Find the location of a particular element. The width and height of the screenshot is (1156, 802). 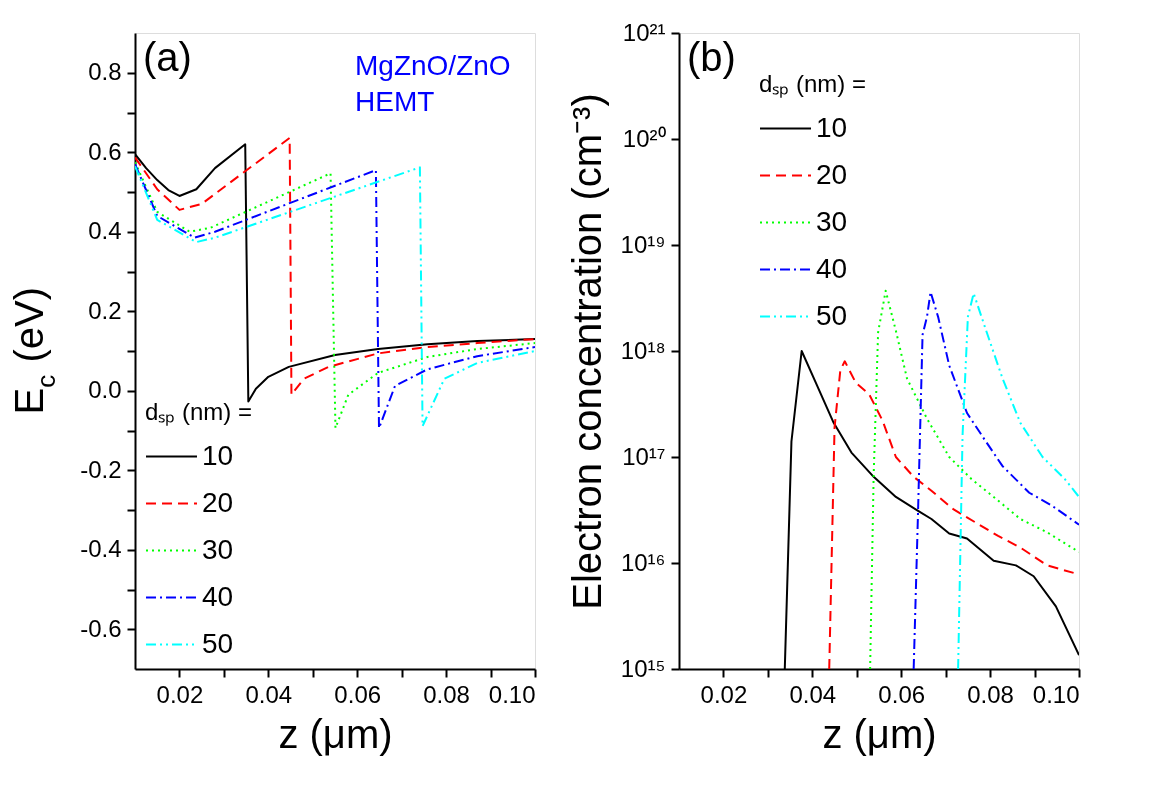

y-tick-label: -0.2 is located at coordinates (101, 469).